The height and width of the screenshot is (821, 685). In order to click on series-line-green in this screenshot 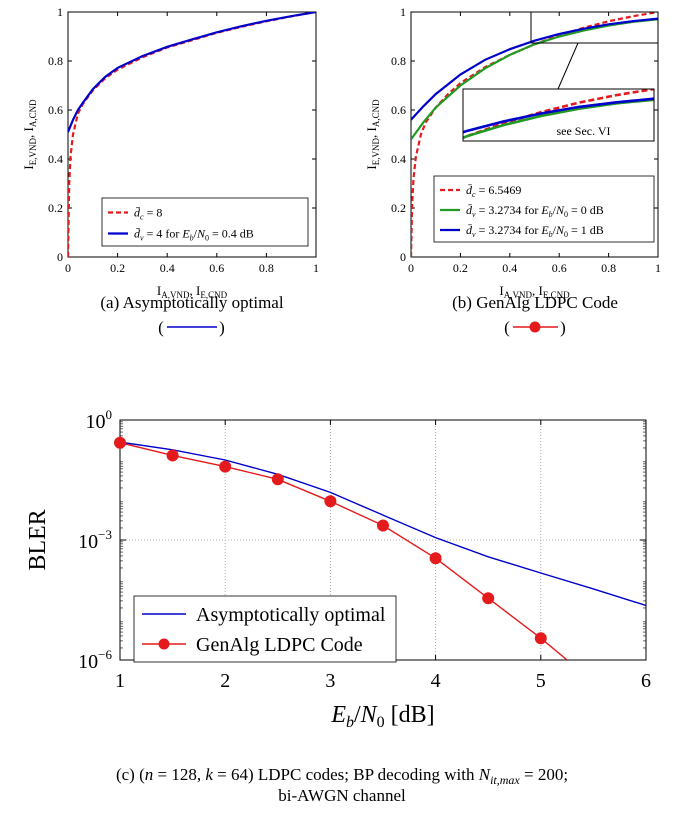, I will do `click(534, 79)`.